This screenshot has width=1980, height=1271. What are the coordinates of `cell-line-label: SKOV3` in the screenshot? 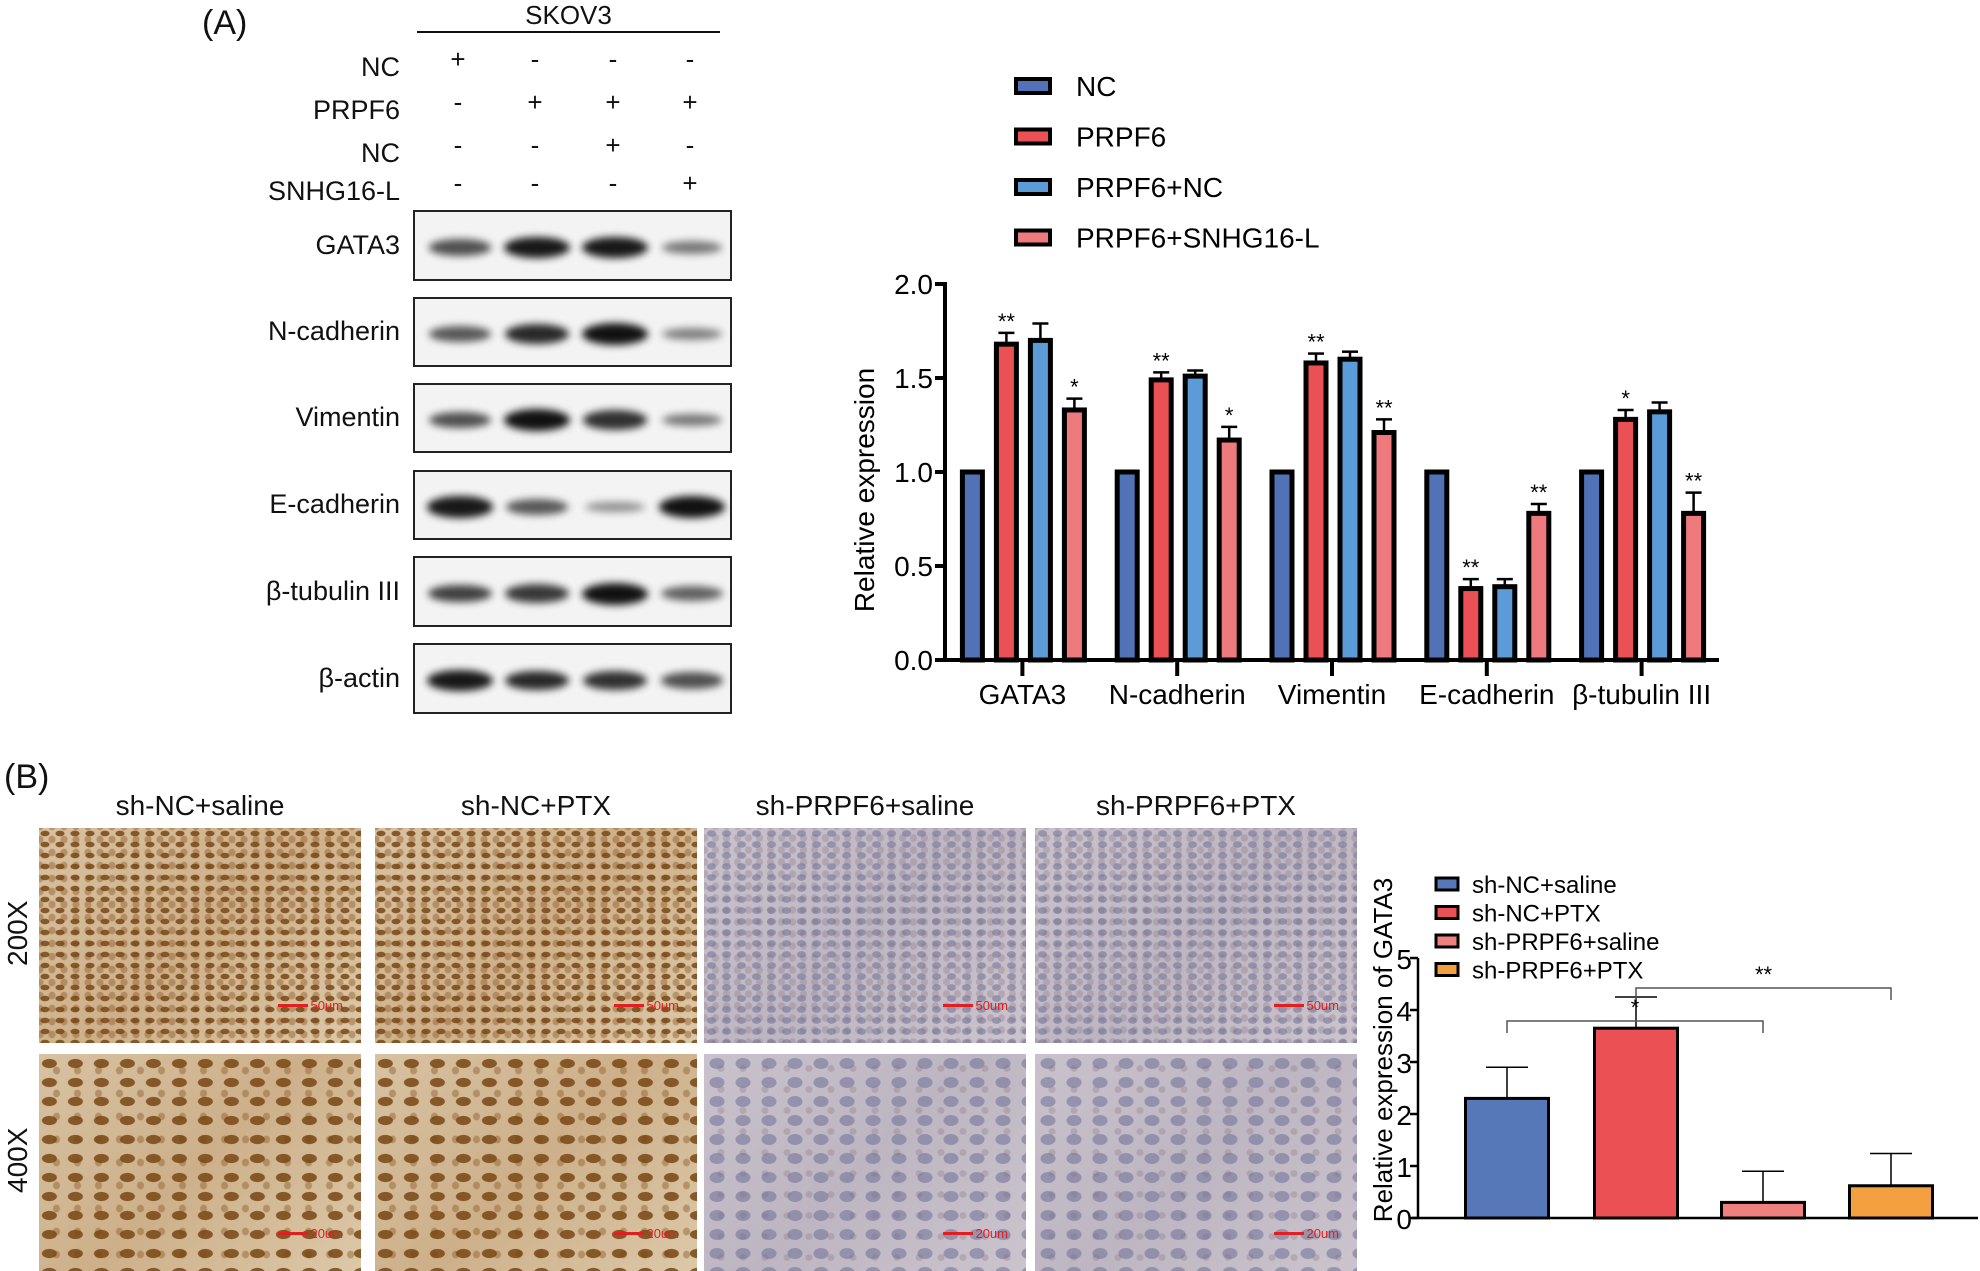 It's located at (568, 15).